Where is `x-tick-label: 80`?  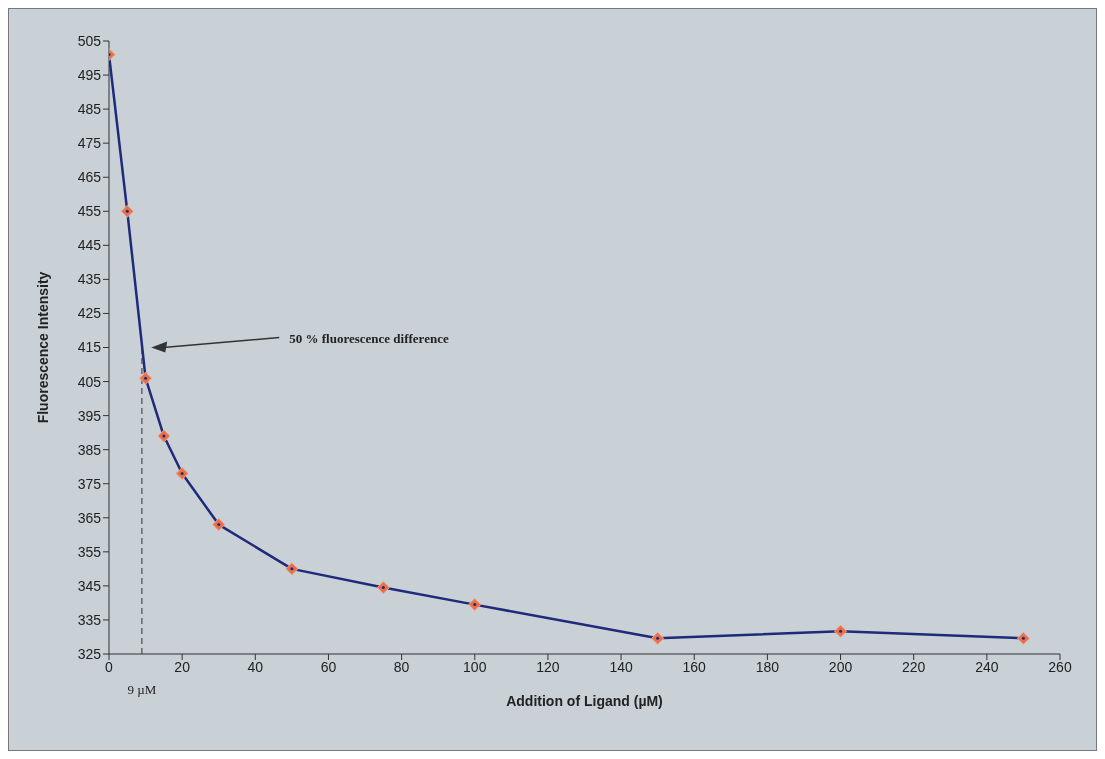 x-tick-label: 80 is located at coordinates (401, 666).